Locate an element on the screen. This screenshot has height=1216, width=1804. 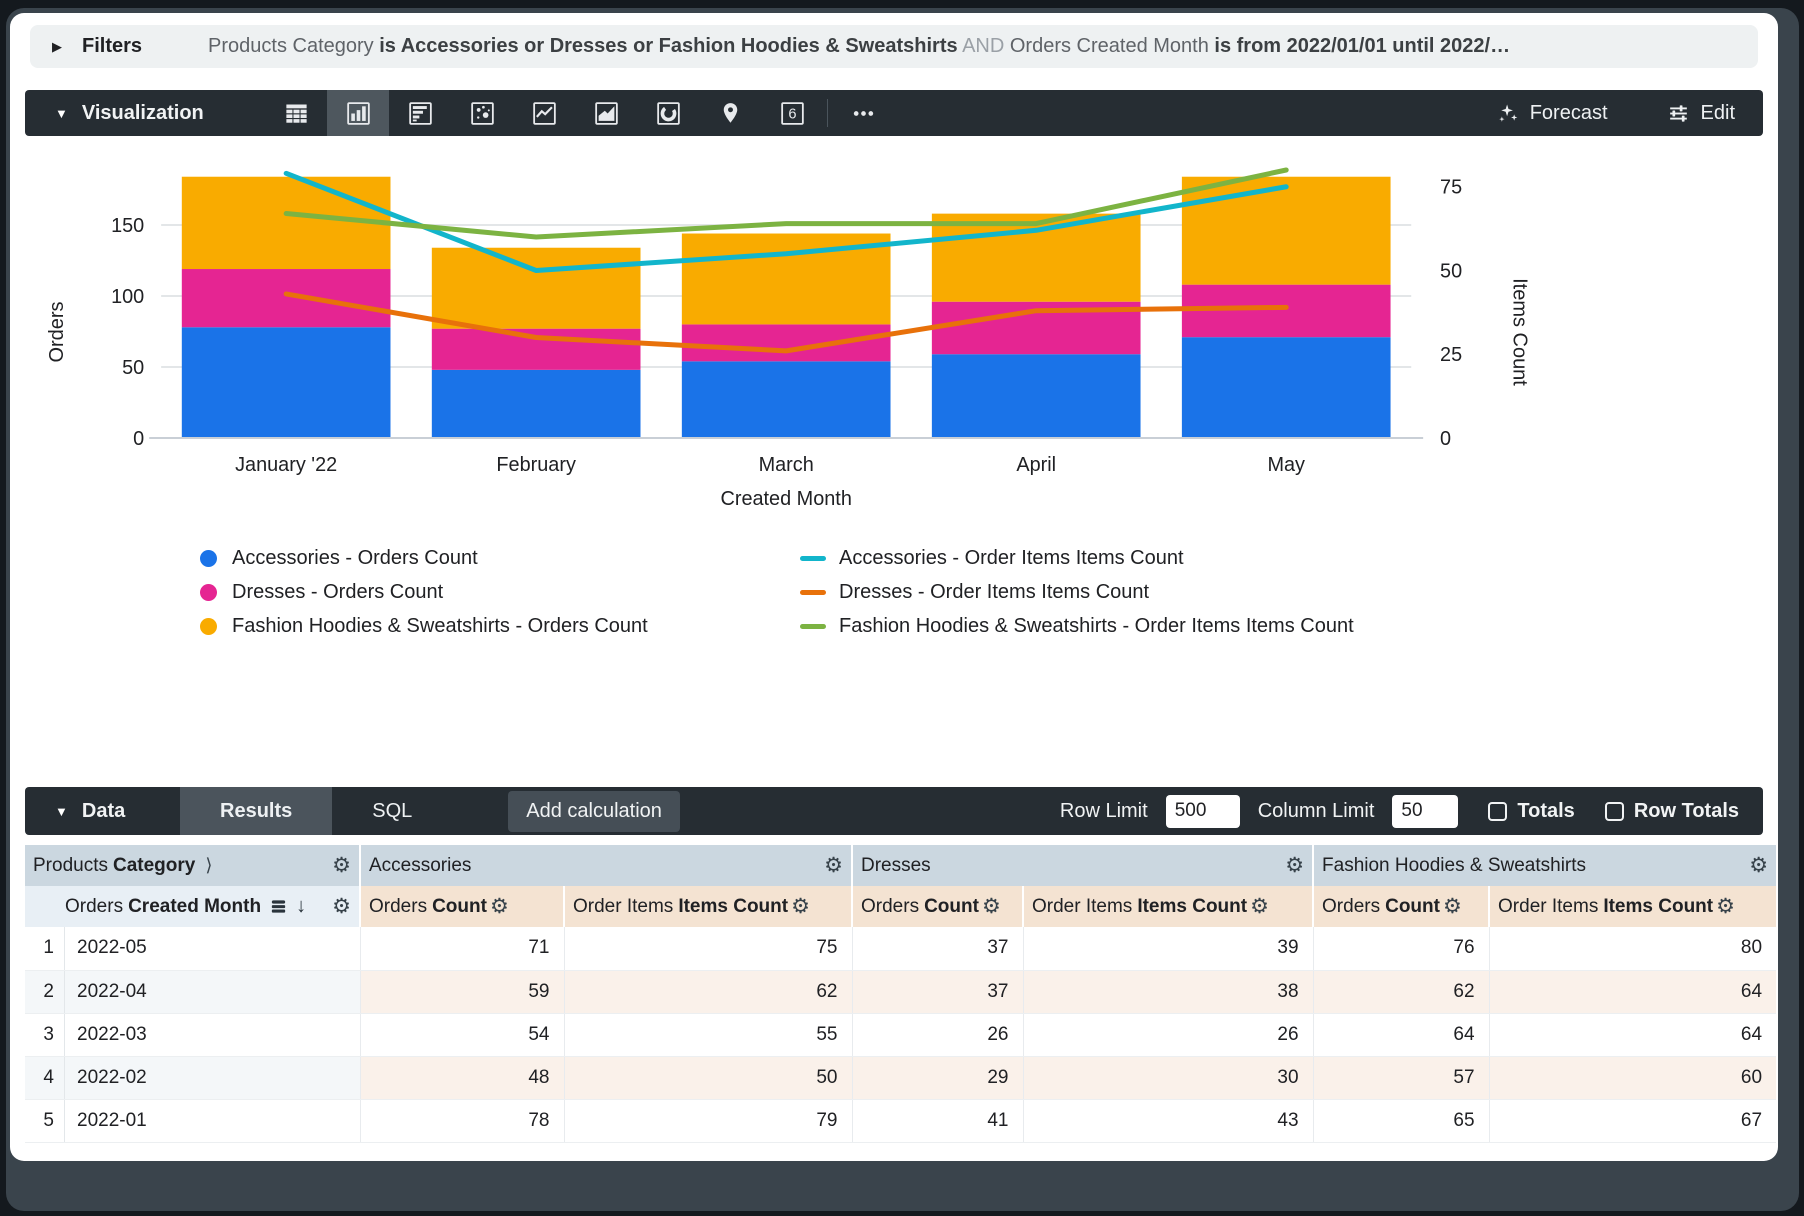
viz-type-bar-icon is located at coordinates (420, 113).